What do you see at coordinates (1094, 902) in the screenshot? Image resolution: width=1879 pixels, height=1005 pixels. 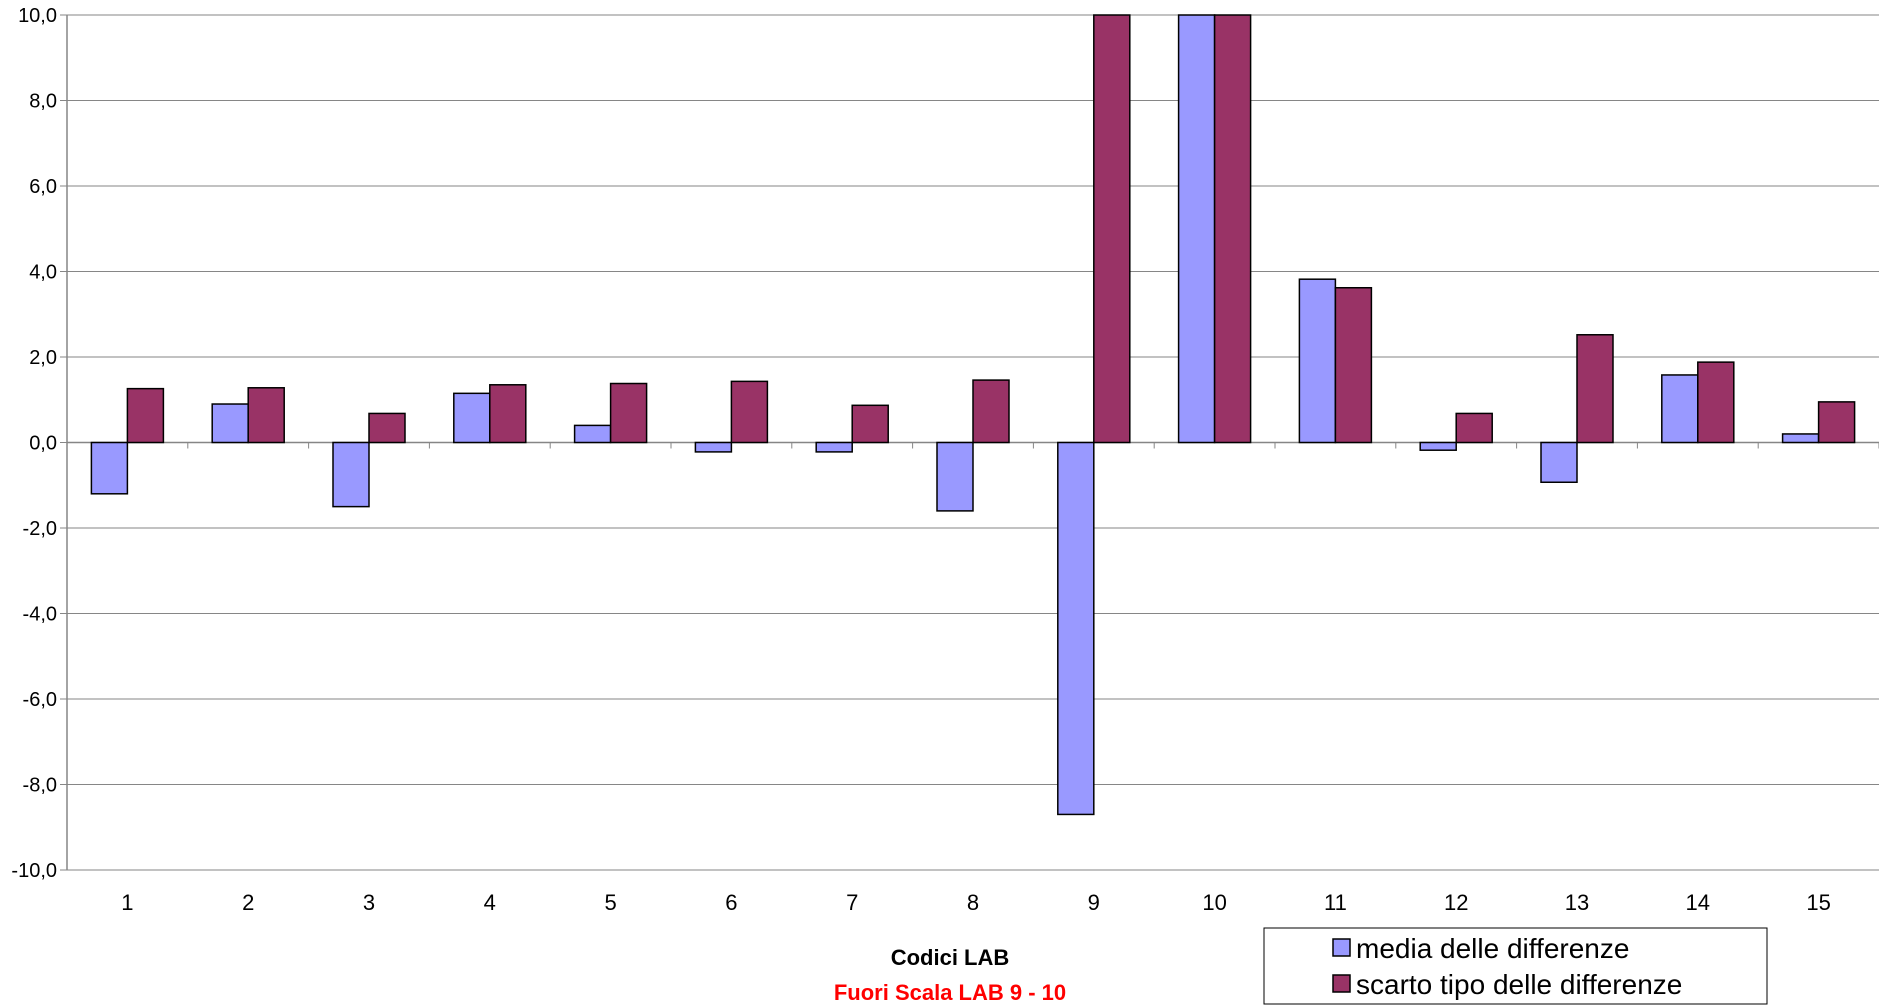 I see `x-tick-label: 9` at bounding box center [1094, 902].